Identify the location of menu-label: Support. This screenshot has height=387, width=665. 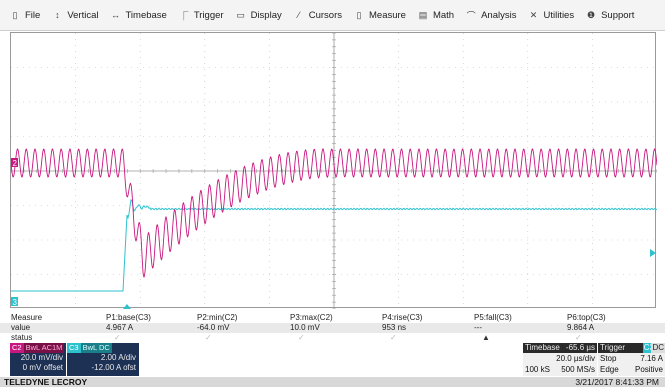
(618, 15).